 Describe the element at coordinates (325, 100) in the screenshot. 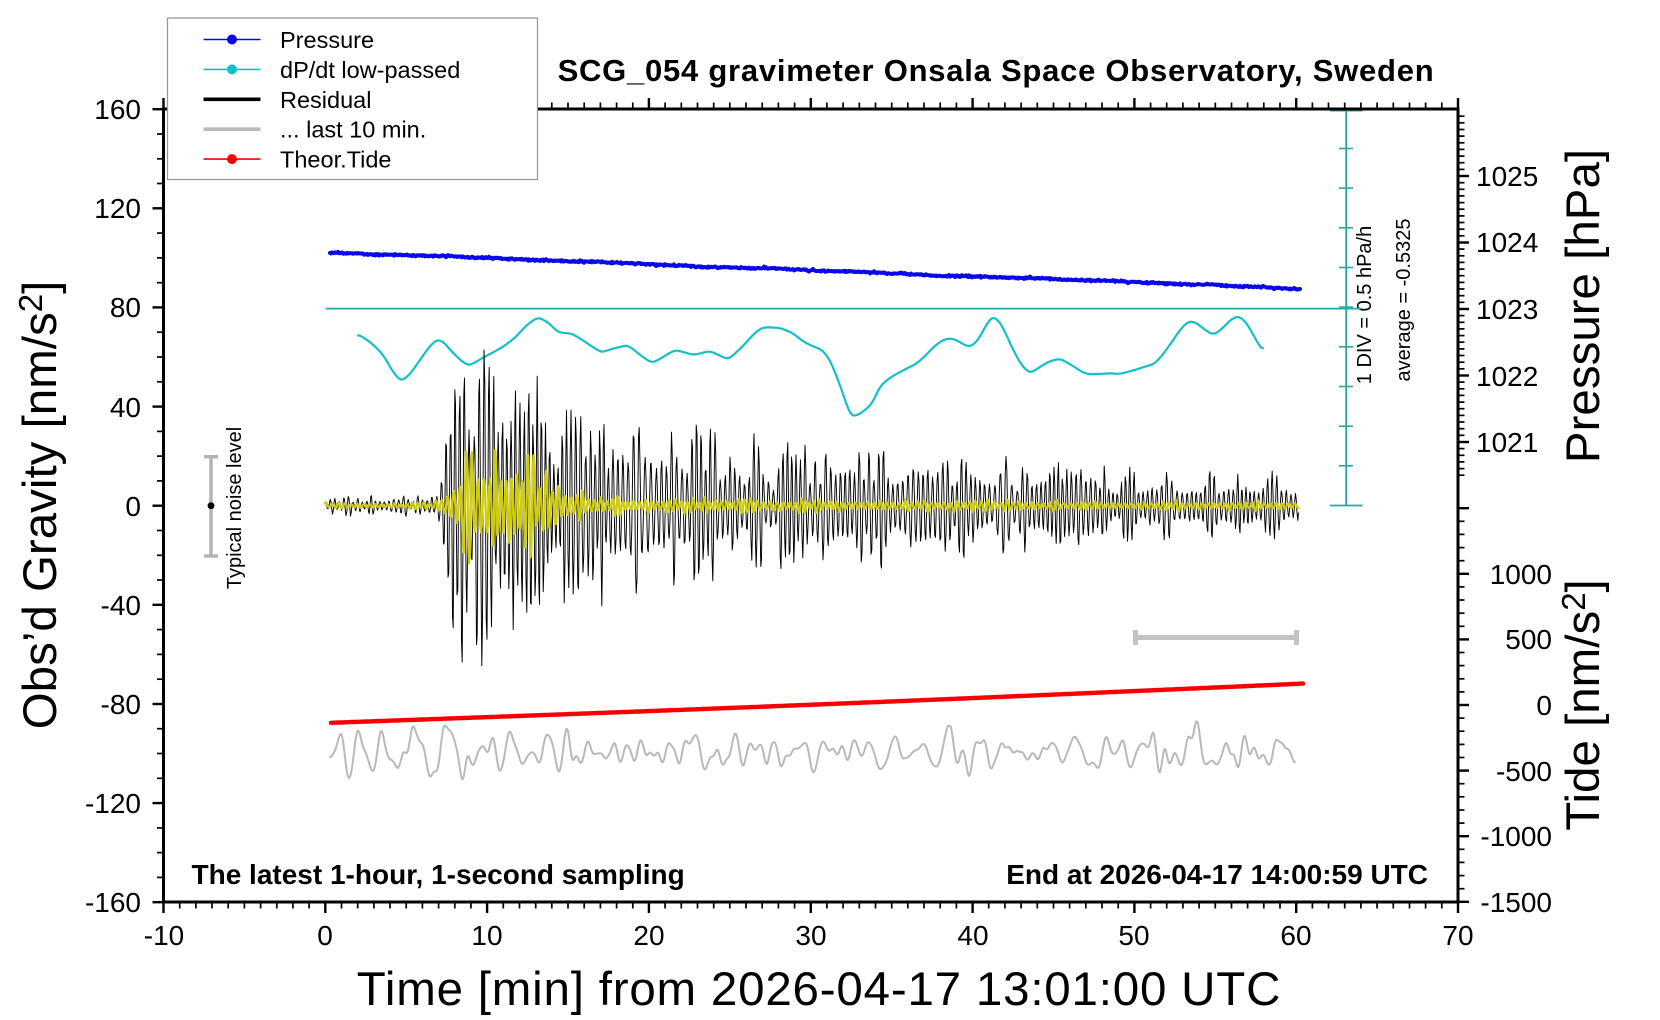

I see `svg-text: Residual` at that location.